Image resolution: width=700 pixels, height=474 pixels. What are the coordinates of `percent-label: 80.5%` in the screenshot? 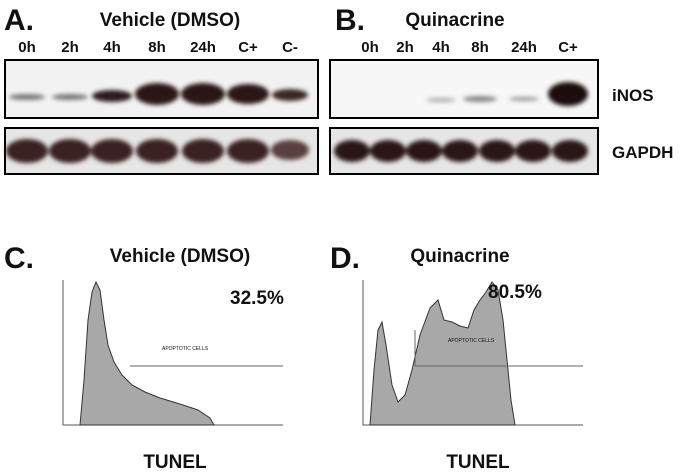 It's located at (515, 292).